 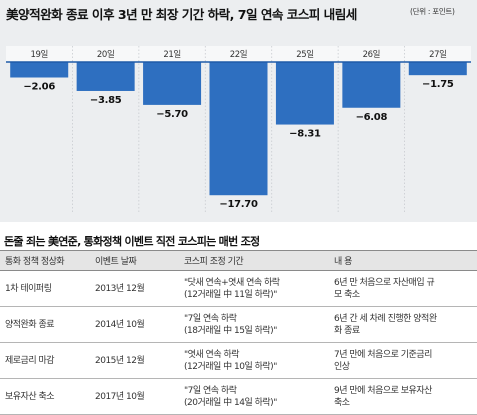 I want to click on date-cell: 2013년 12월, so click(x=134, y=288).